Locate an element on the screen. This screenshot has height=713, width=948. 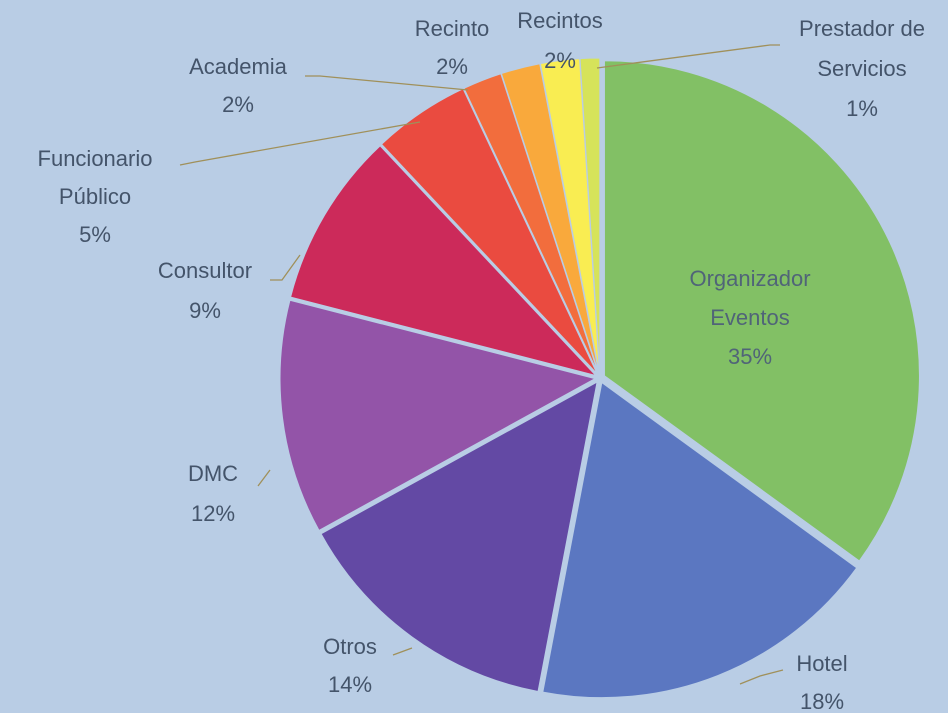
value-label: 5% is located at coordinates (95, 234).